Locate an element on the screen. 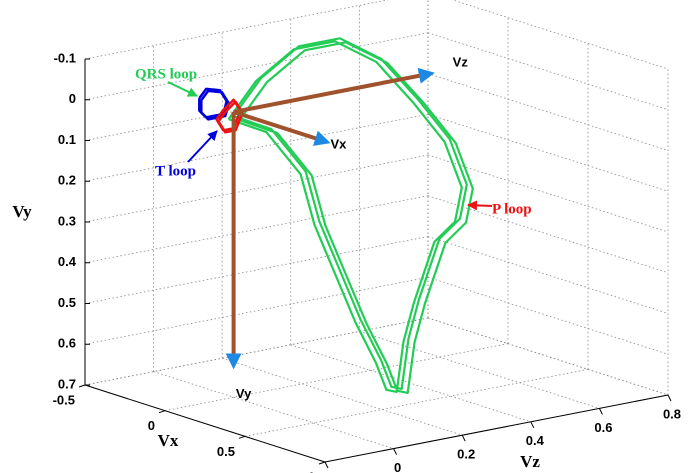 This screenshot has height=473, width=698. x-tick-label: 0 is located at coordinates (151, 425).